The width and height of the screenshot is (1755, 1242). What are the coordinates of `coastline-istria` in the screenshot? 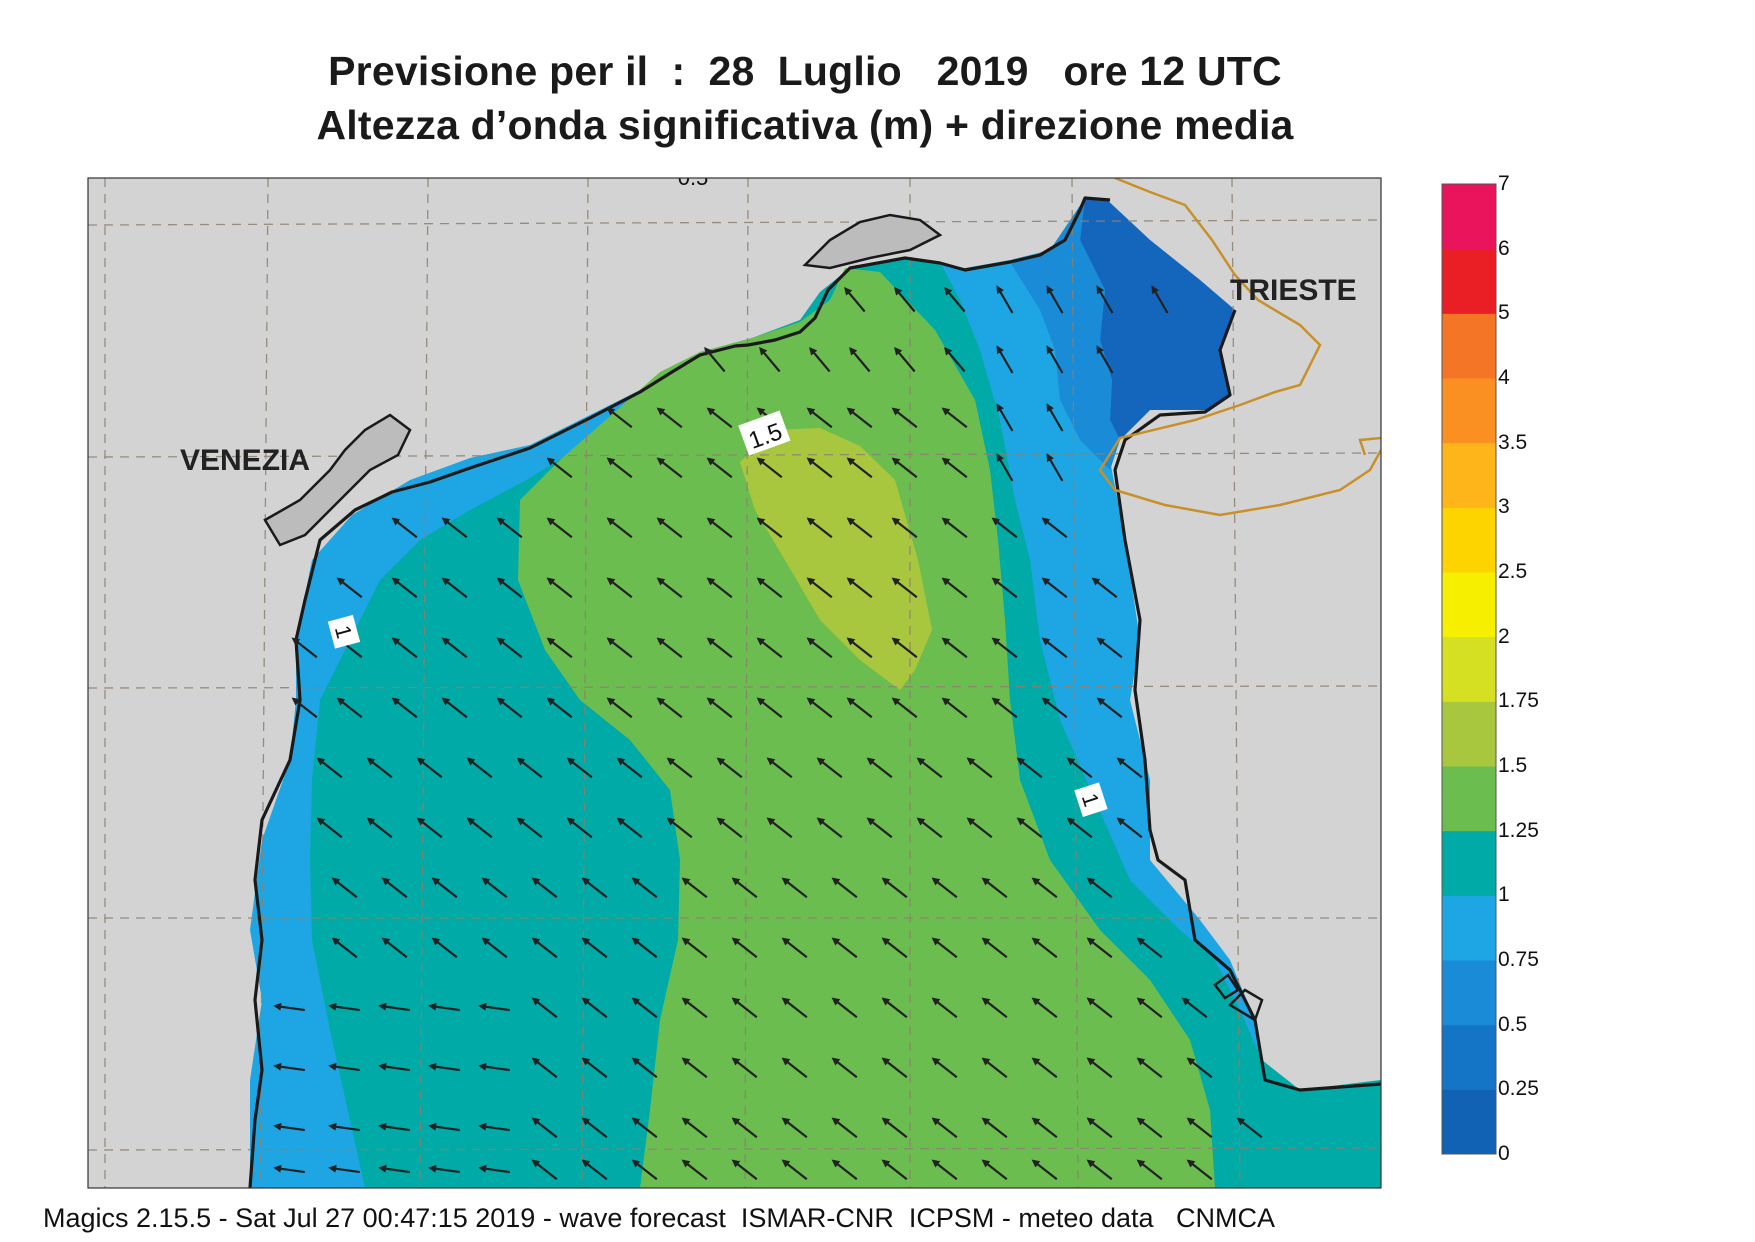 It's located at (1247, 700).